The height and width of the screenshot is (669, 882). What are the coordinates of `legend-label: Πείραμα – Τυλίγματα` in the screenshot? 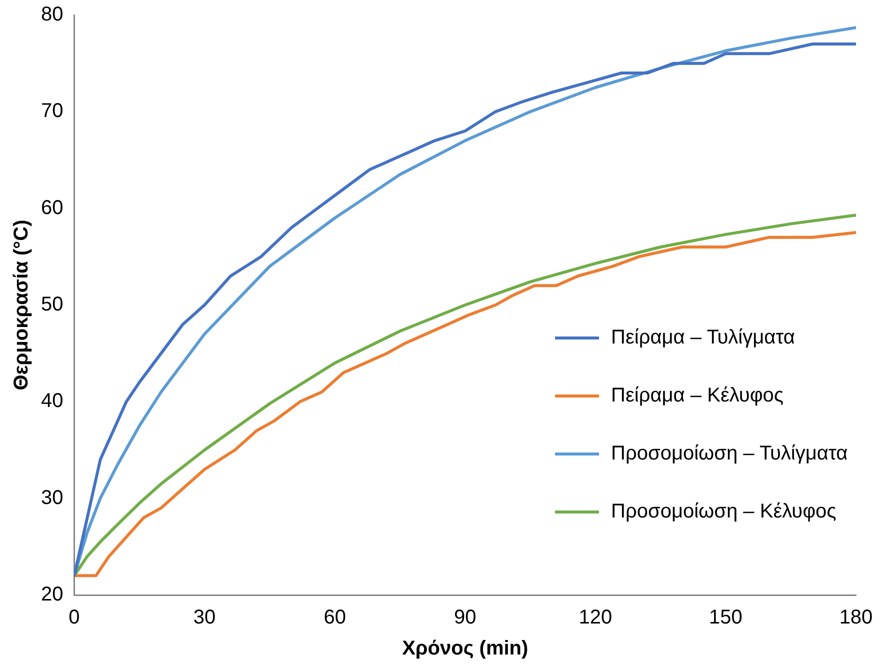 It's located at (703, 337).